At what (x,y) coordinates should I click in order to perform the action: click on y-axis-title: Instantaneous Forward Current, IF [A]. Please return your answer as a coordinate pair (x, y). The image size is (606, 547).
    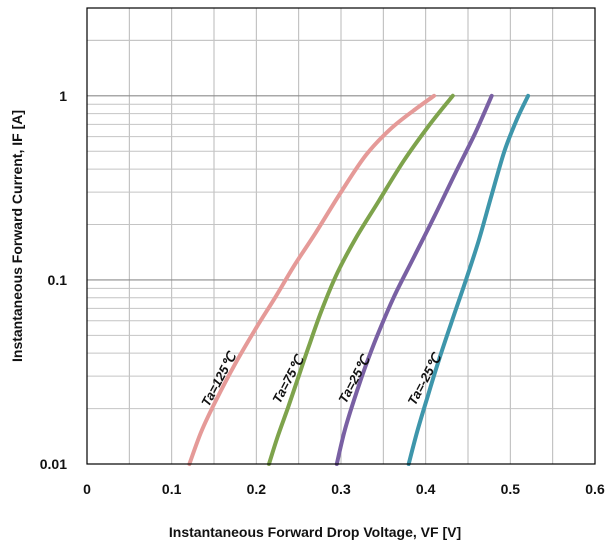
    Looking at the image, I should click on (17, 236).